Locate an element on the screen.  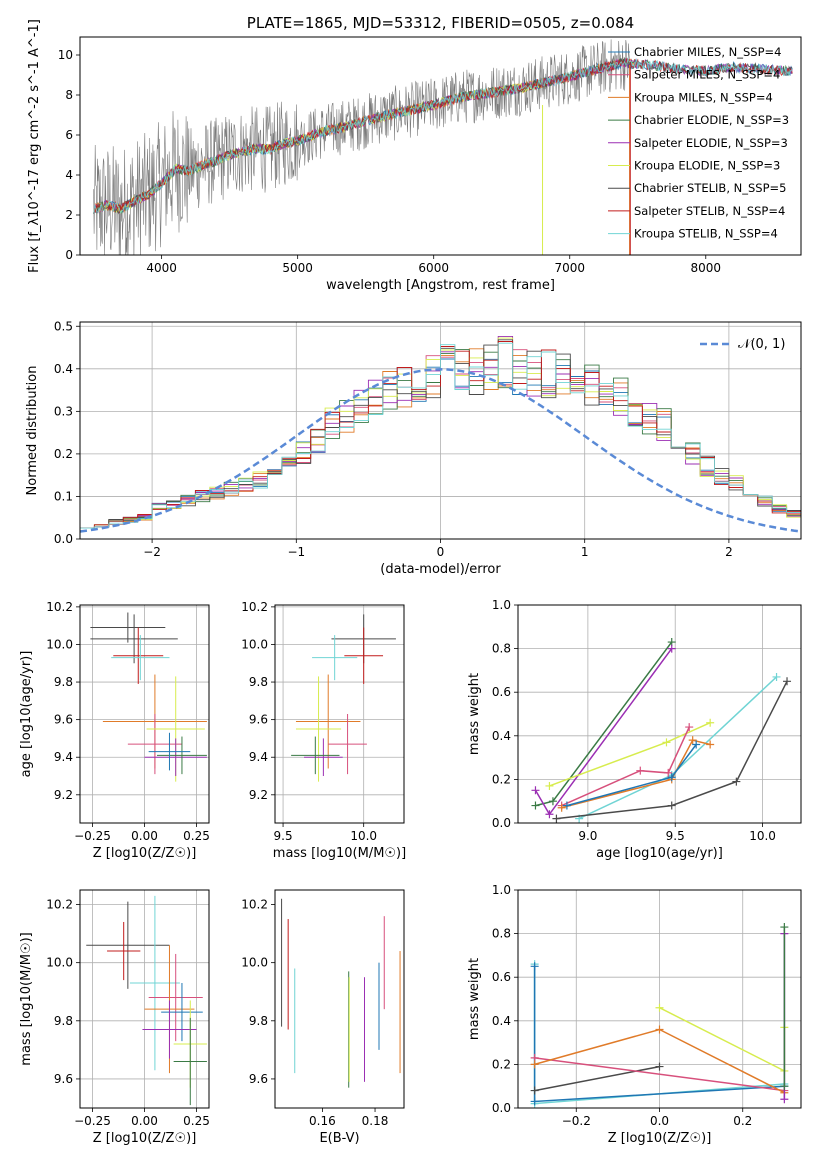
y-tick-label: 4 is located at coordinates (69, 175).